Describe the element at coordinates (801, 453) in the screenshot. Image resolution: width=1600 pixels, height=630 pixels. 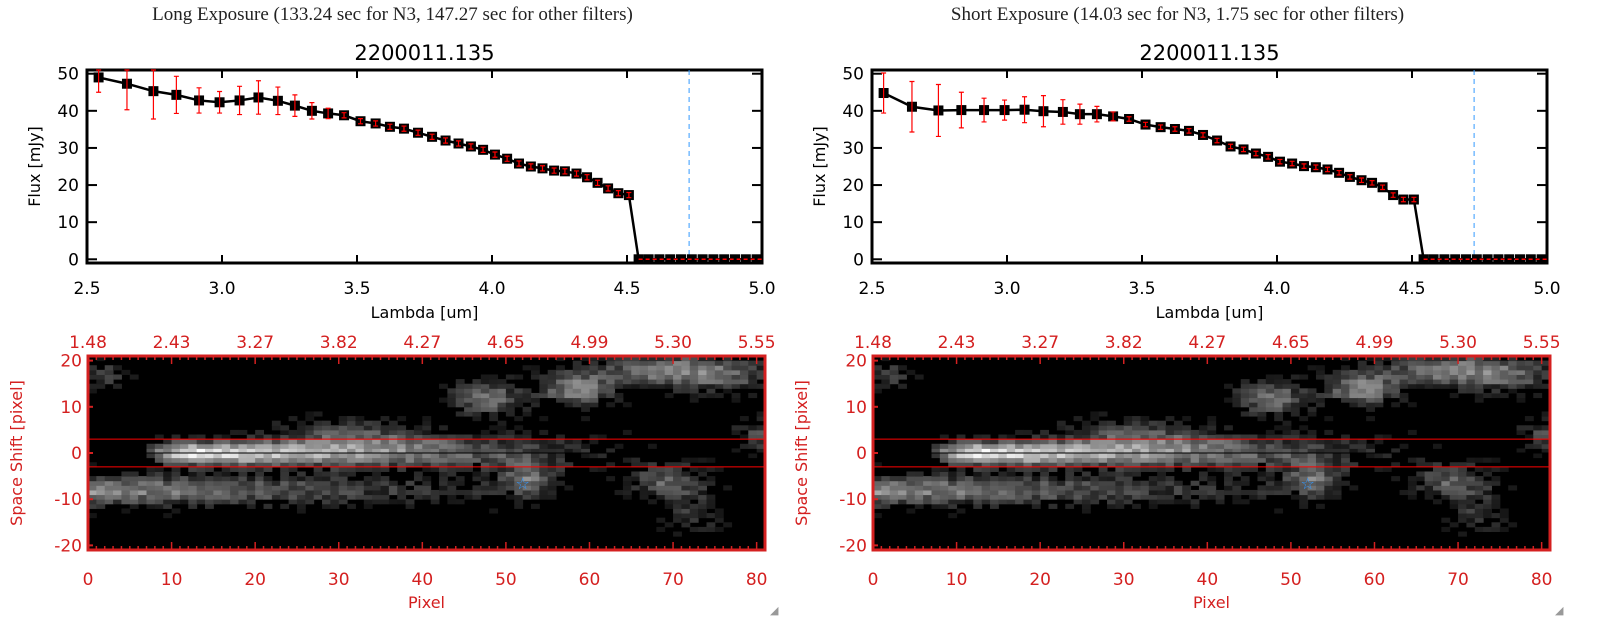
I see `y-axis-label: Space Shift [pixel]` at that location.